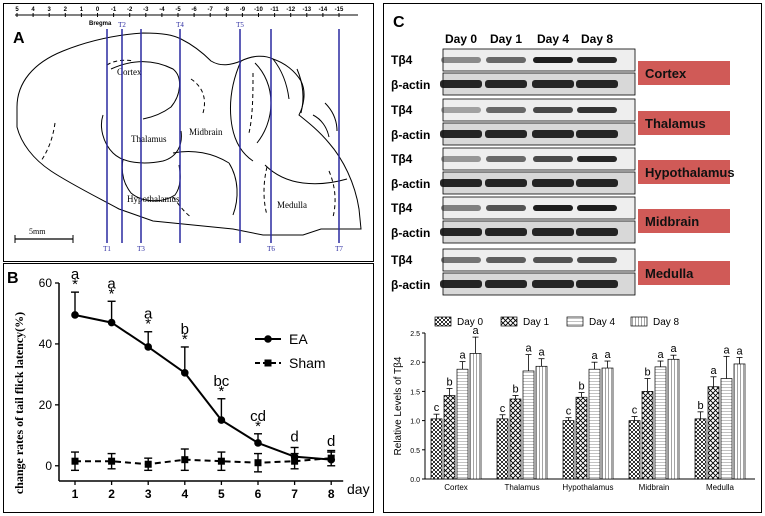  I want to click on bregma-label: Bregma, so click(100, 24).